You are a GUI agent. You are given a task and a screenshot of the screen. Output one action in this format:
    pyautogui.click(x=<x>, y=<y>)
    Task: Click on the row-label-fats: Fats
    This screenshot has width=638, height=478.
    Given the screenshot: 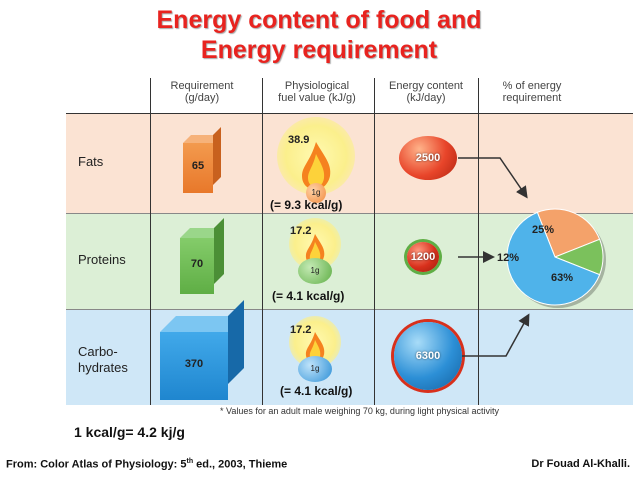 What is the action you would take?
    pyautogui.click(x=91, y=161)
    